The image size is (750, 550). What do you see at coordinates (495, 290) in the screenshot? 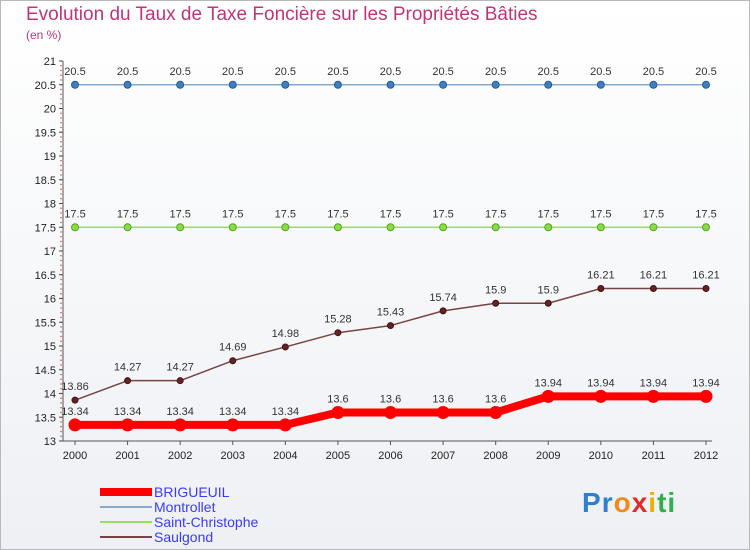
I see `data-label-saulgond: 15.9` at bounding box center [495, 290].